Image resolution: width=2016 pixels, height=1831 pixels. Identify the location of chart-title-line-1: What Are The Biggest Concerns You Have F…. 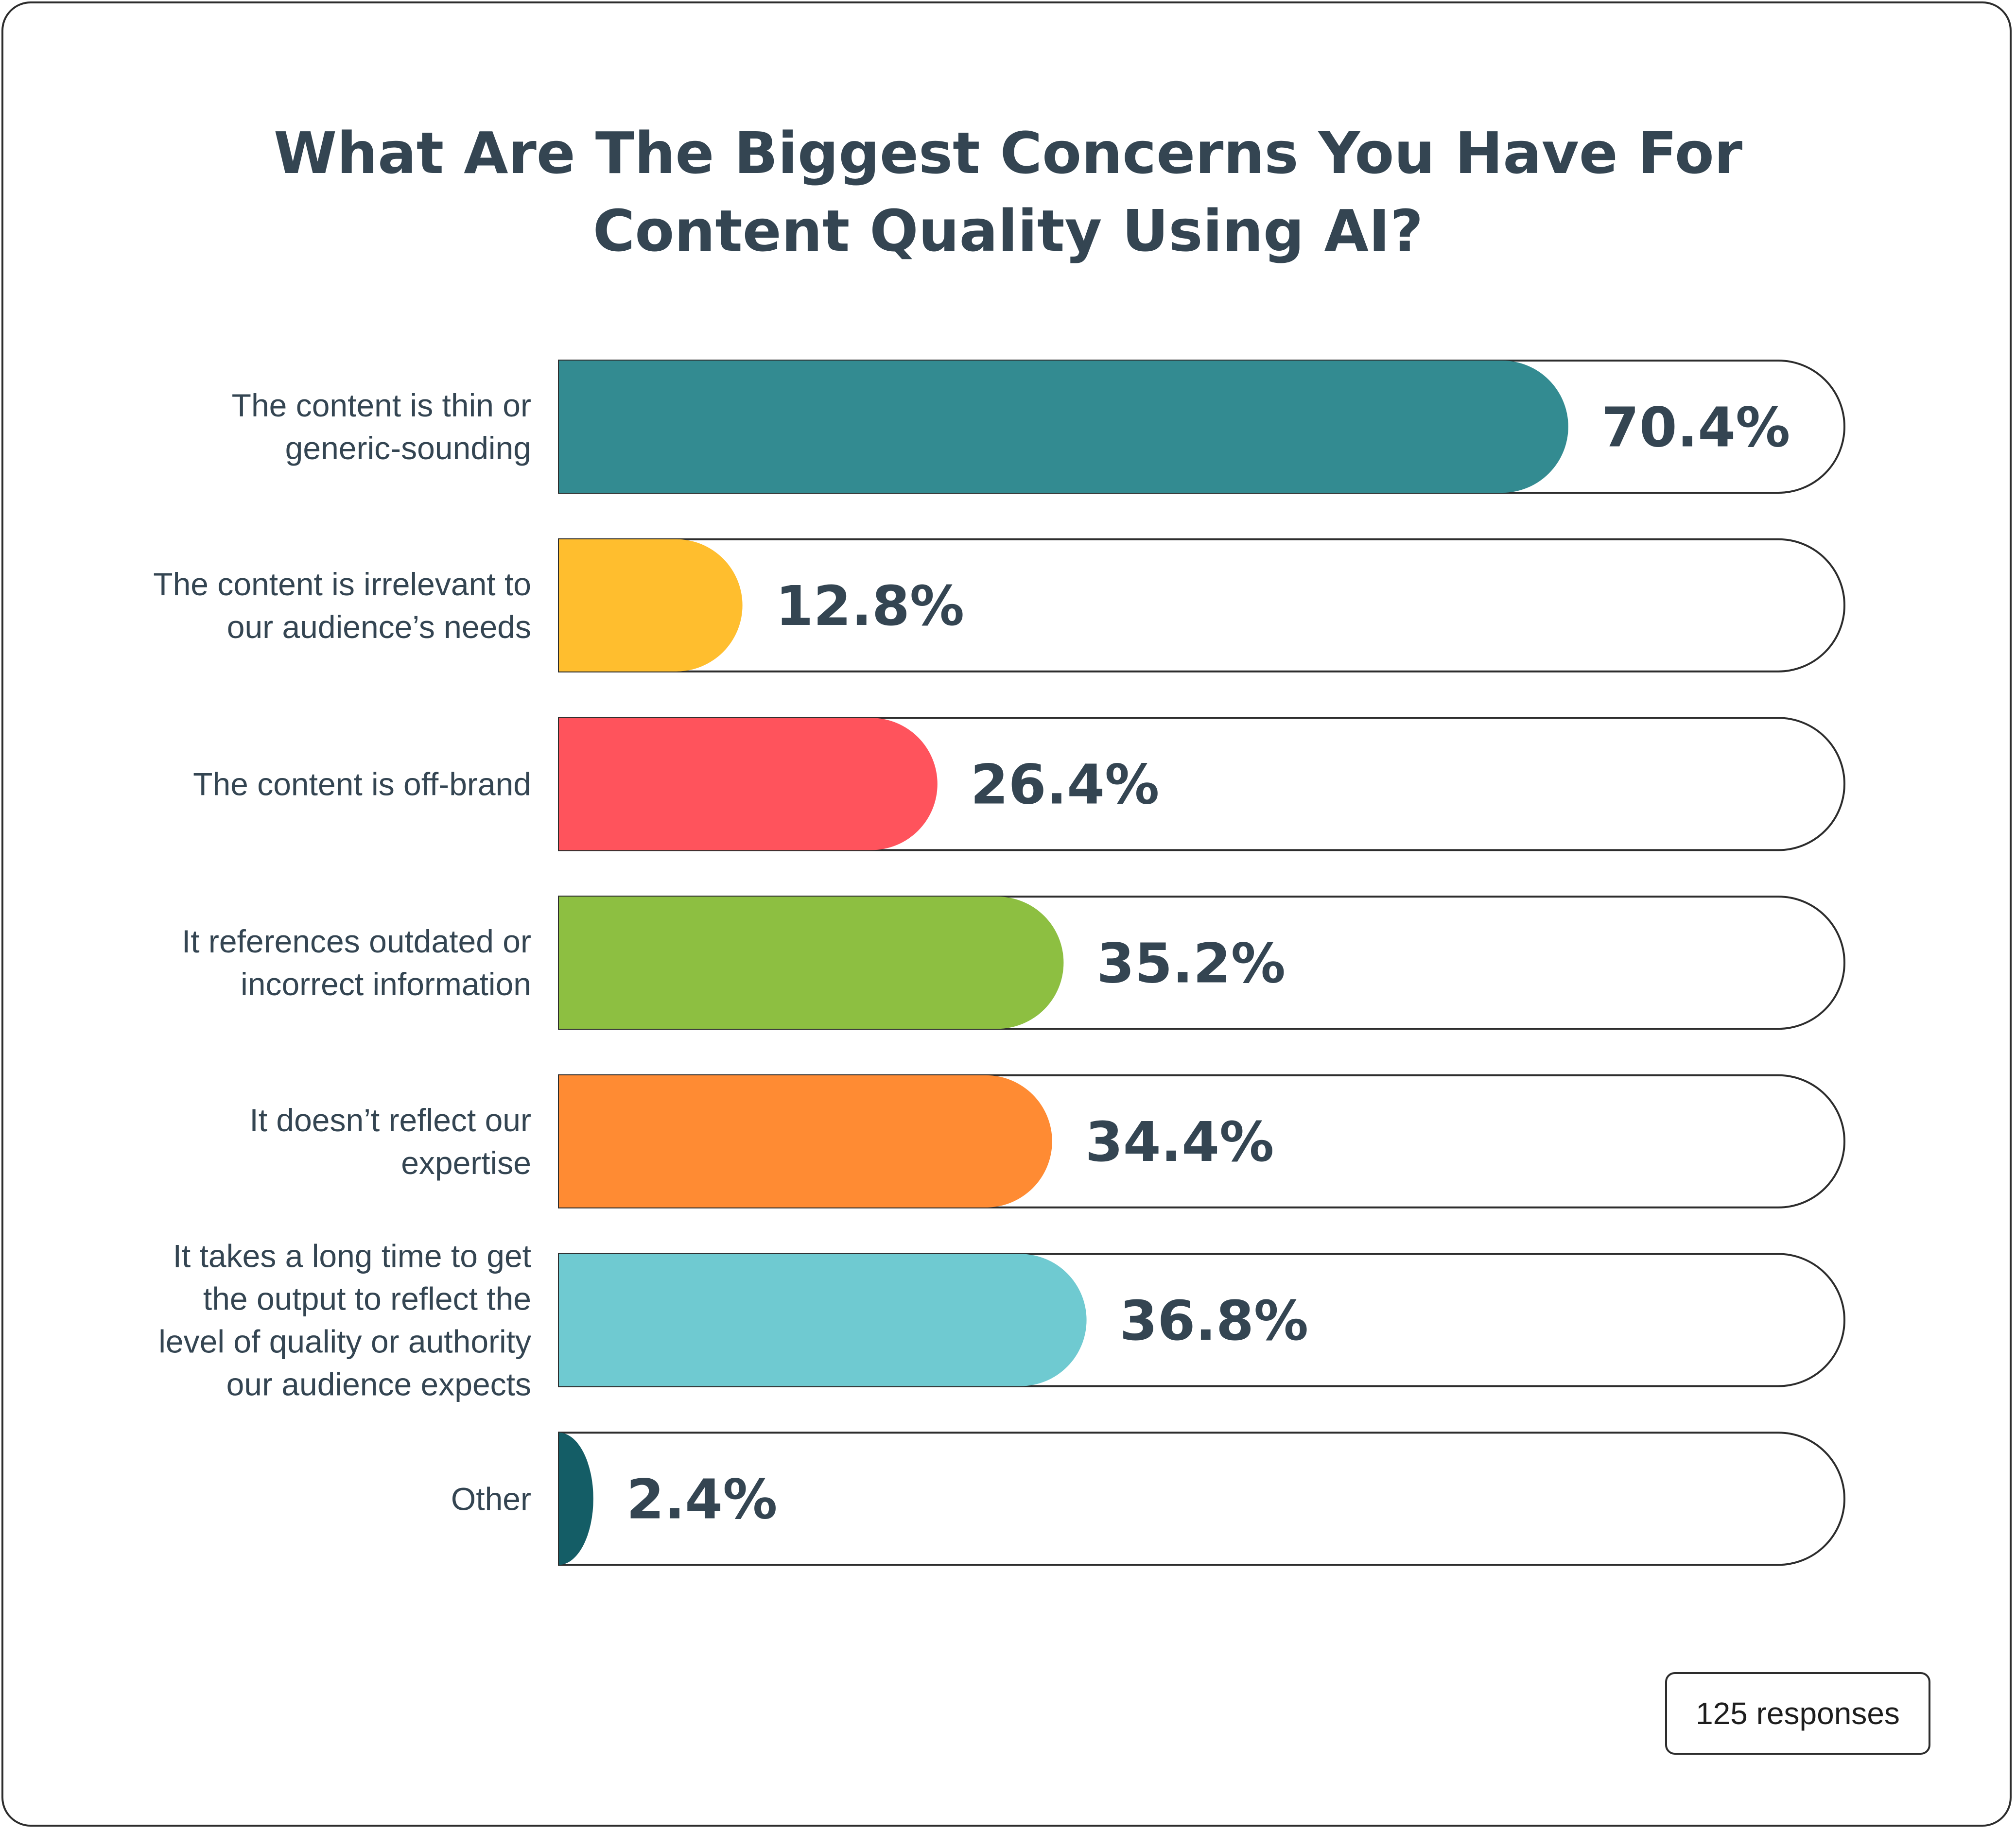
(1008, 153).